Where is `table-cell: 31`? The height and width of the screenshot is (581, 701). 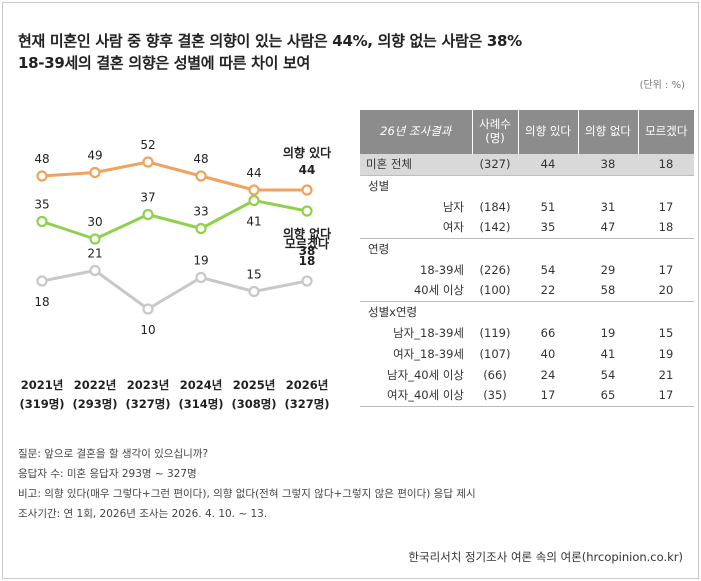 table-cell: 31 is located at coordinates (608, 206).